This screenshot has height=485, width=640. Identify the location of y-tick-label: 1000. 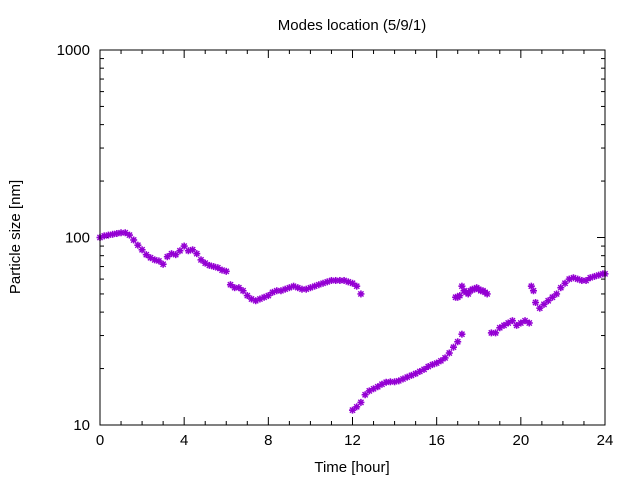
(73, 50).